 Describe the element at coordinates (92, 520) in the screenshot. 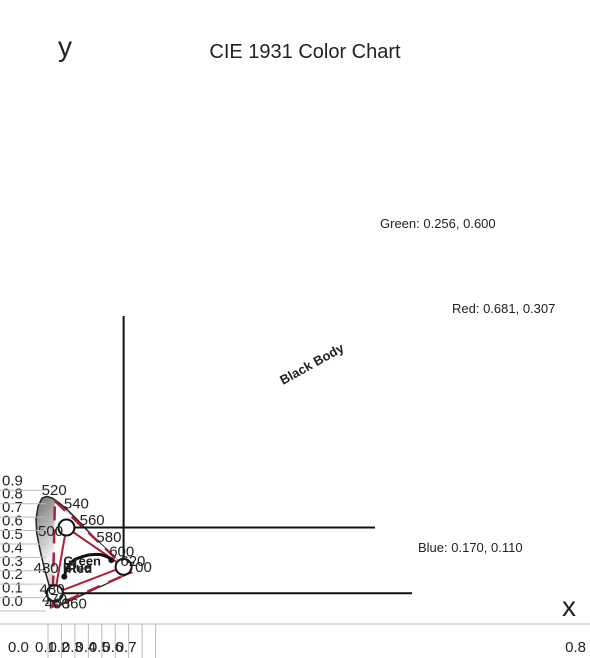

I see `wavelength-label: 560` at that location.